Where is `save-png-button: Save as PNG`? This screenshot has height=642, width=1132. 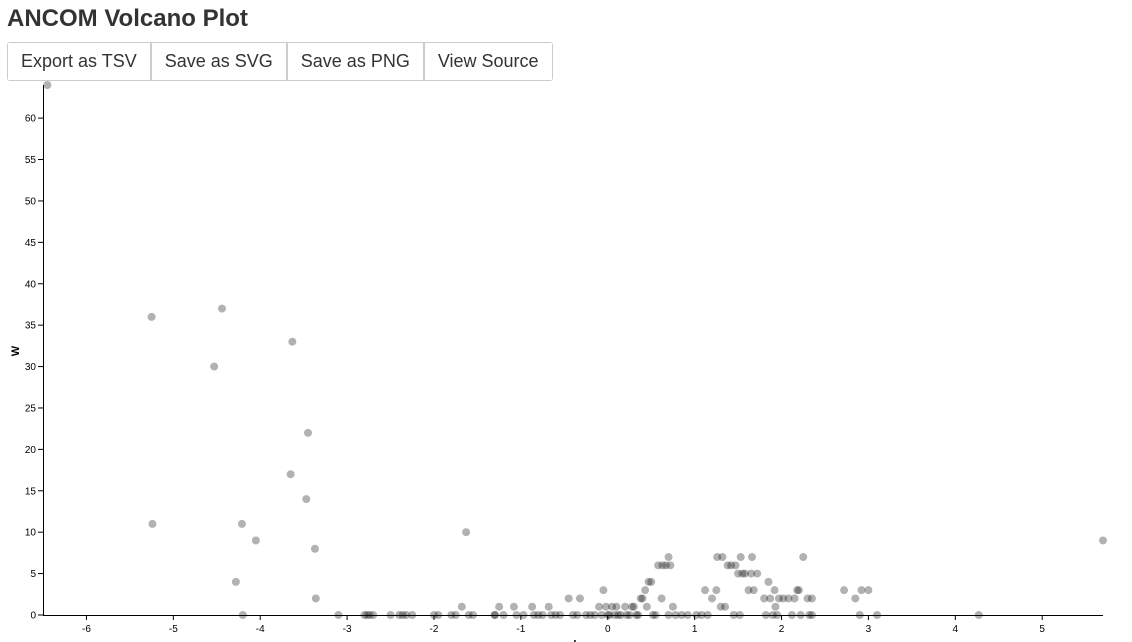 save-png-button: Save as PNG is located at coordinates (356, 61).